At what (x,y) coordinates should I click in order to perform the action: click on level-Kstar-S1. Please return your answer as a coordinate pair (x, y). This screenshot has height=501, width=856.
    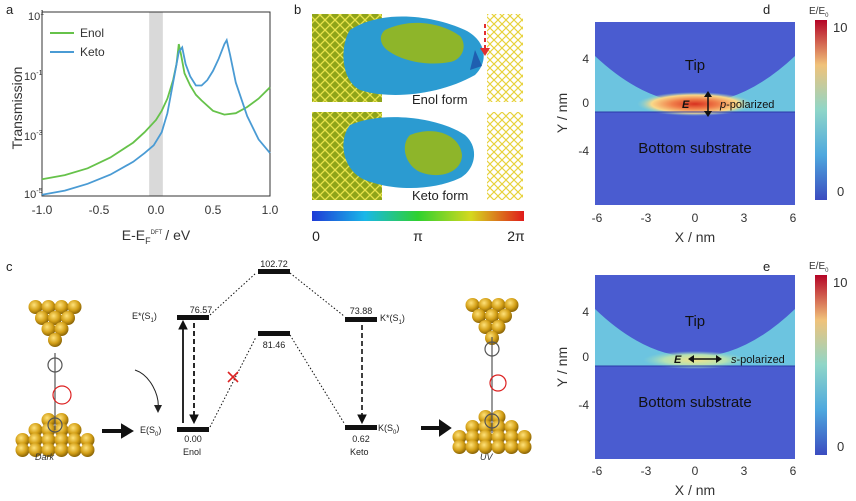
    Looking at the image, I should click on (361, 319).